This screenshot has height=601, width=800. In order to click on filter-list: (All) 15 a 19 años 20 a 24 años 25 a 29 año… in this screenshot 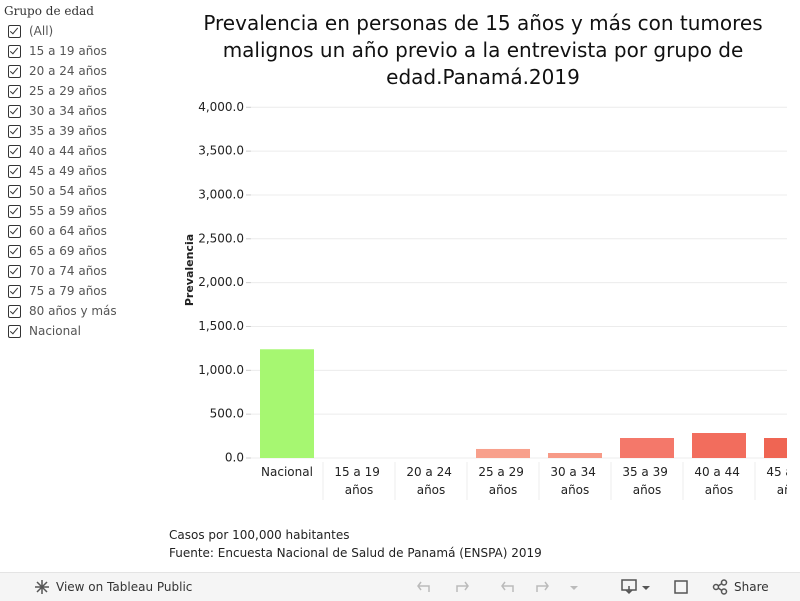, I will do `click(84, 181)`.